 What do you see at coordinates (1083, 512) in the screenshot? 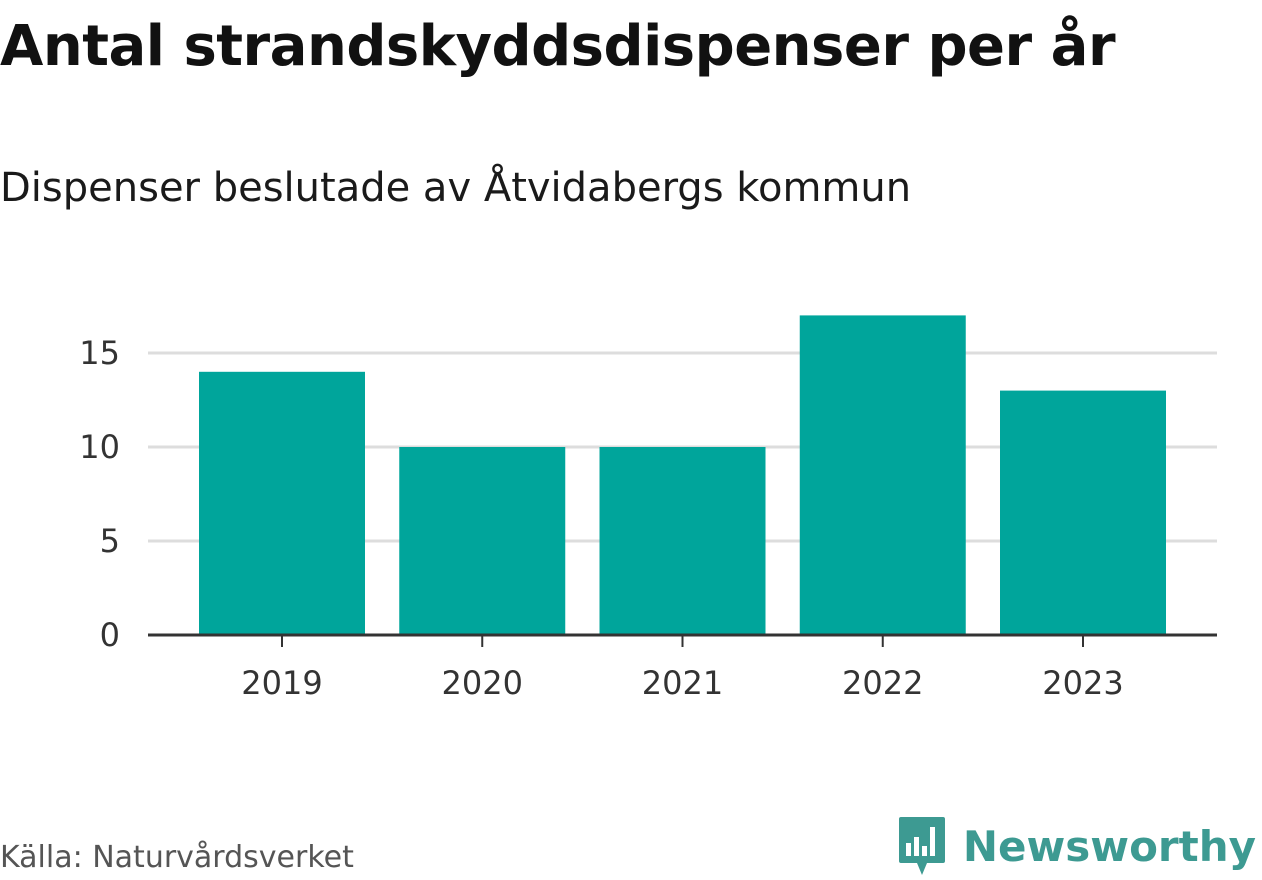
I see `bar-2023` at bounding box center [1083, 512].